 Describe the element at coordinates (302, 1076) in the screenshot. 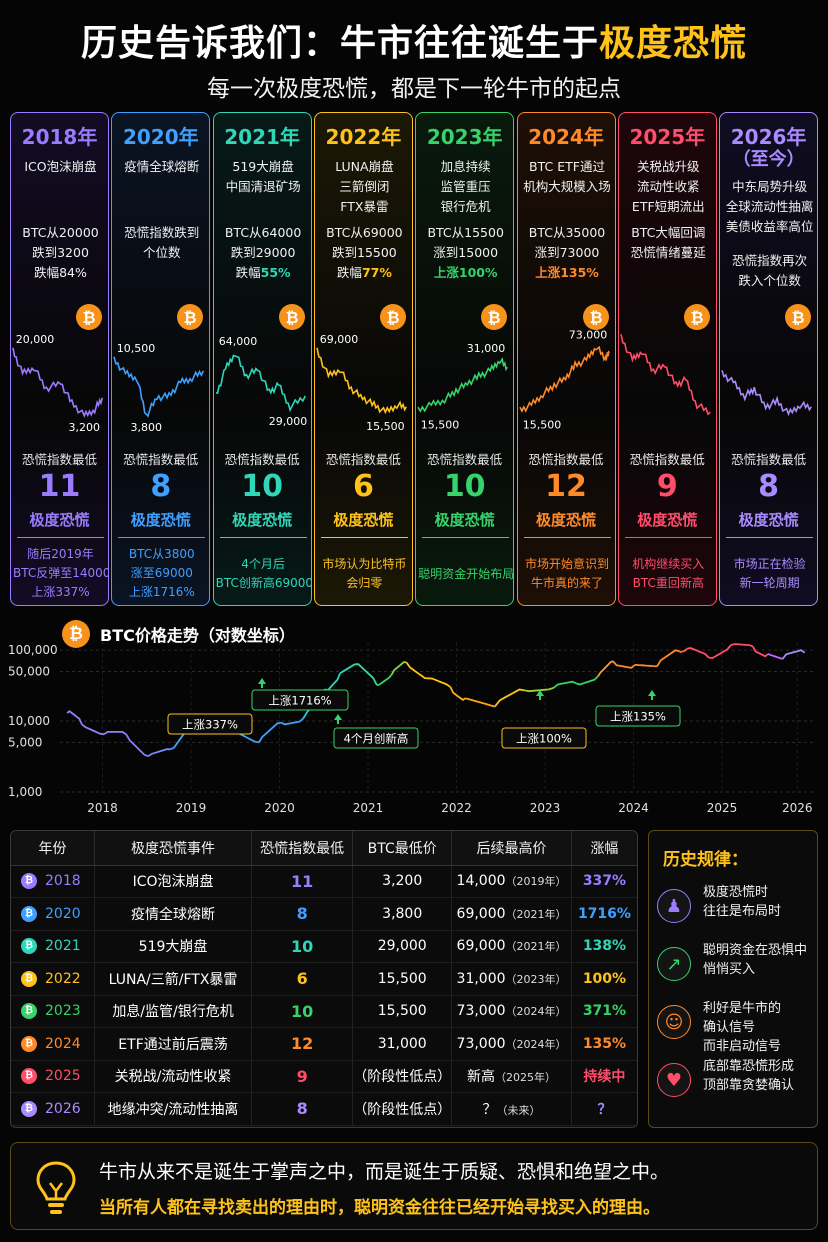

I see `fear-cell: 9` at that location.